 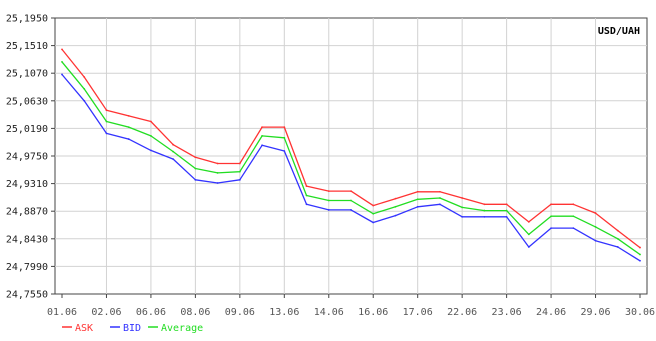 What do you see at coordinates (284, 312) in the screenshot?
I see `x-tick-label: 13.06` at bounding box center [284, 312].